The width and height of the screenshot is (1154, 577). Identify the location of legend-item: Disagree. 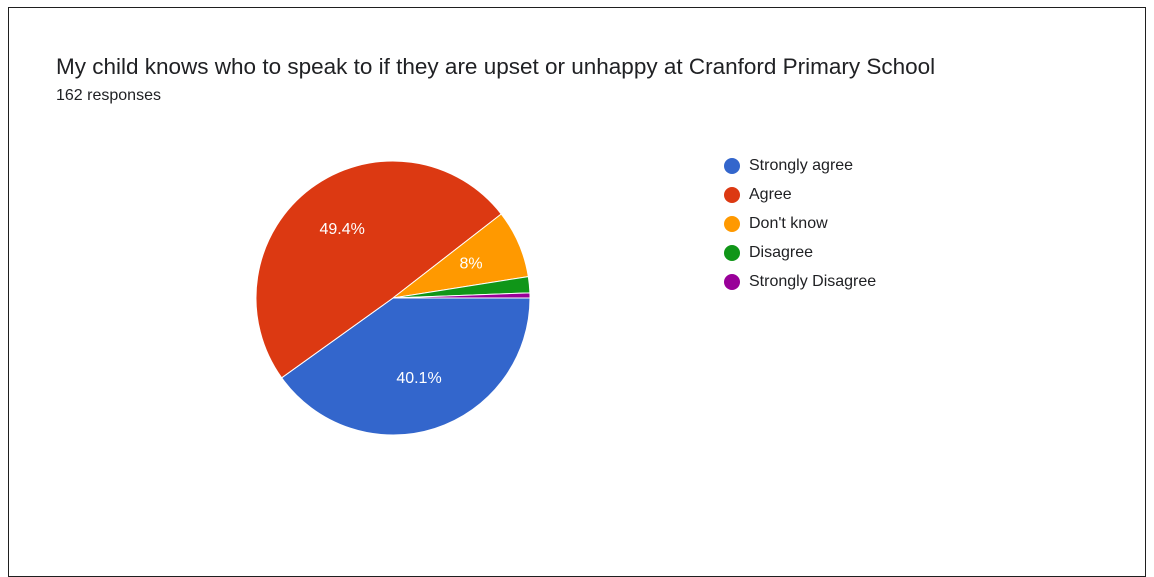
(800, 252).